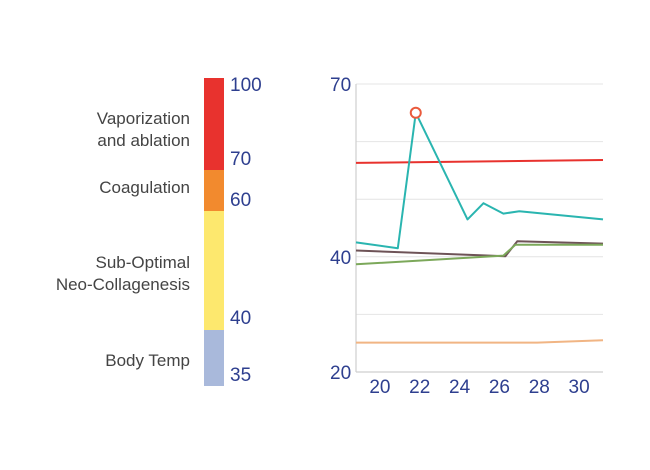 This screenshot has width=650, height=470. I want to click on scale-tick-35: 35, so click(241, 375).